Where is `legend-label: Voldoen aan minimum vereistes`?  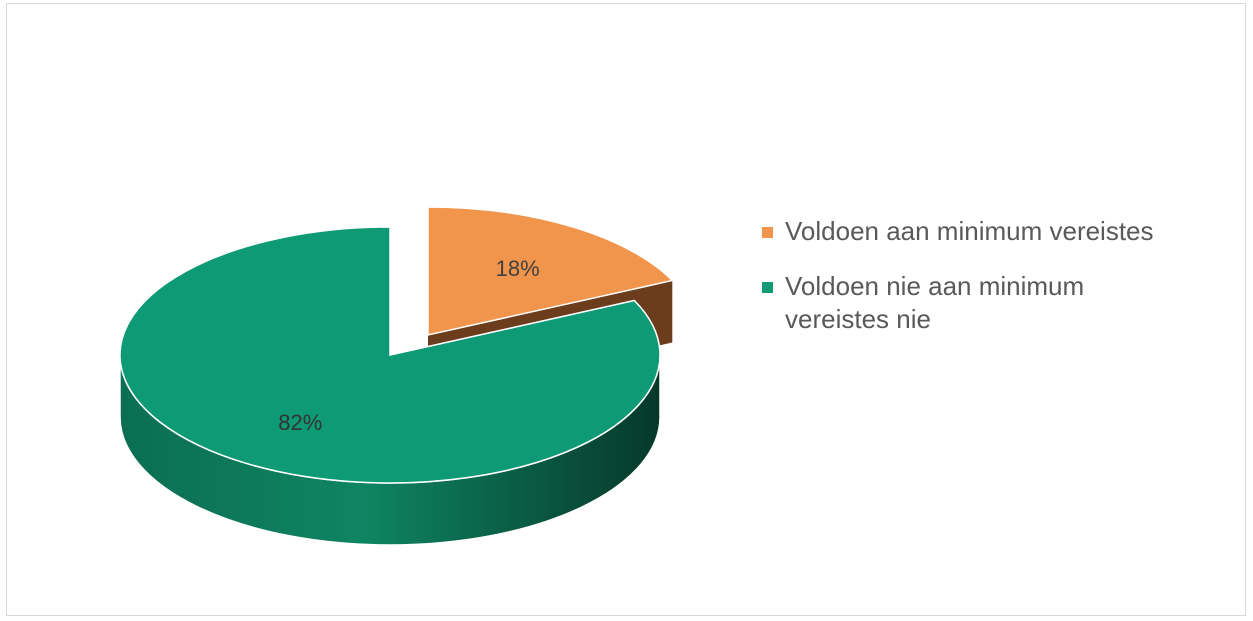 legend-label: Voldoen aan minimum vereistes is located at coordinates (969, 231).